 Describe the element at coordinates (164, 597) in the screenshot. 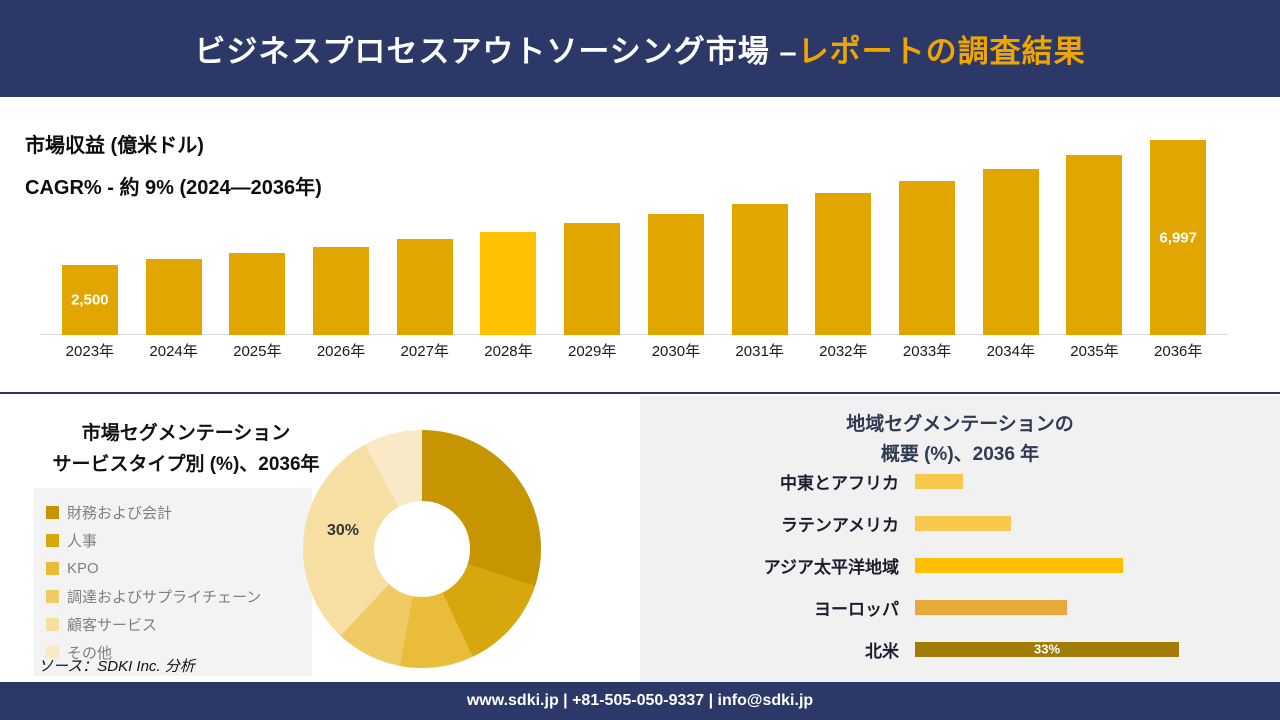

I see `legend-label: 調達およびサプライチェーン` at that location.